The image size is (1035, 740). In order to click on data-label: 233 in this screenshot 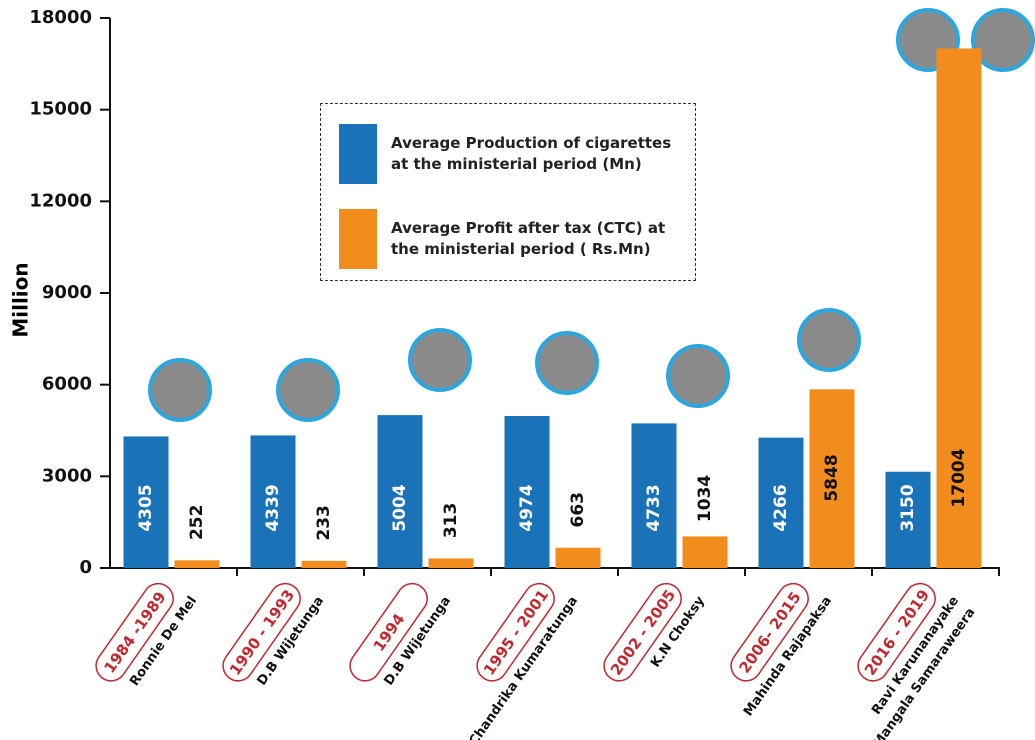, I will do `click(324, 523)`.